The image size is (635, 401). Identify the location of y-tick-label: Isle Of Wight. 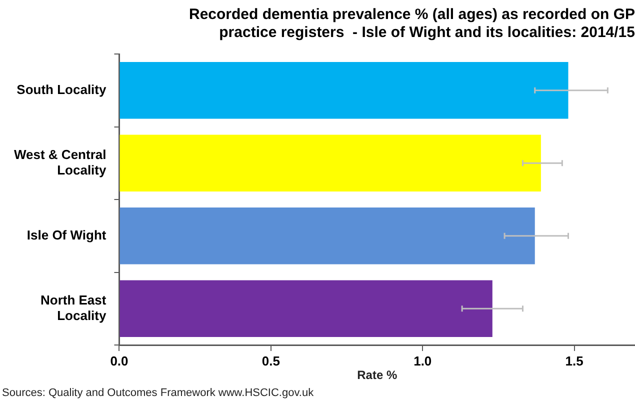
(66, 234).